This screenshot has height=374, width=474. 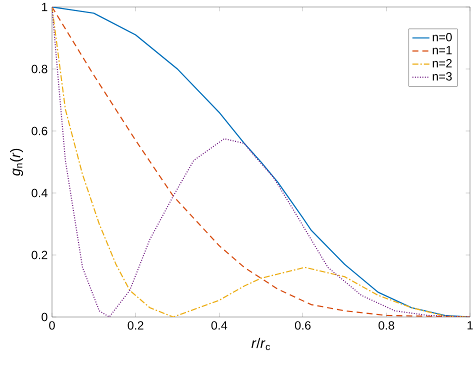 What do you see at coordinates (260, 344) in the screenshot?
I see `x-axis-title: r/r$_{c}$` at bounding box center [260, 344].